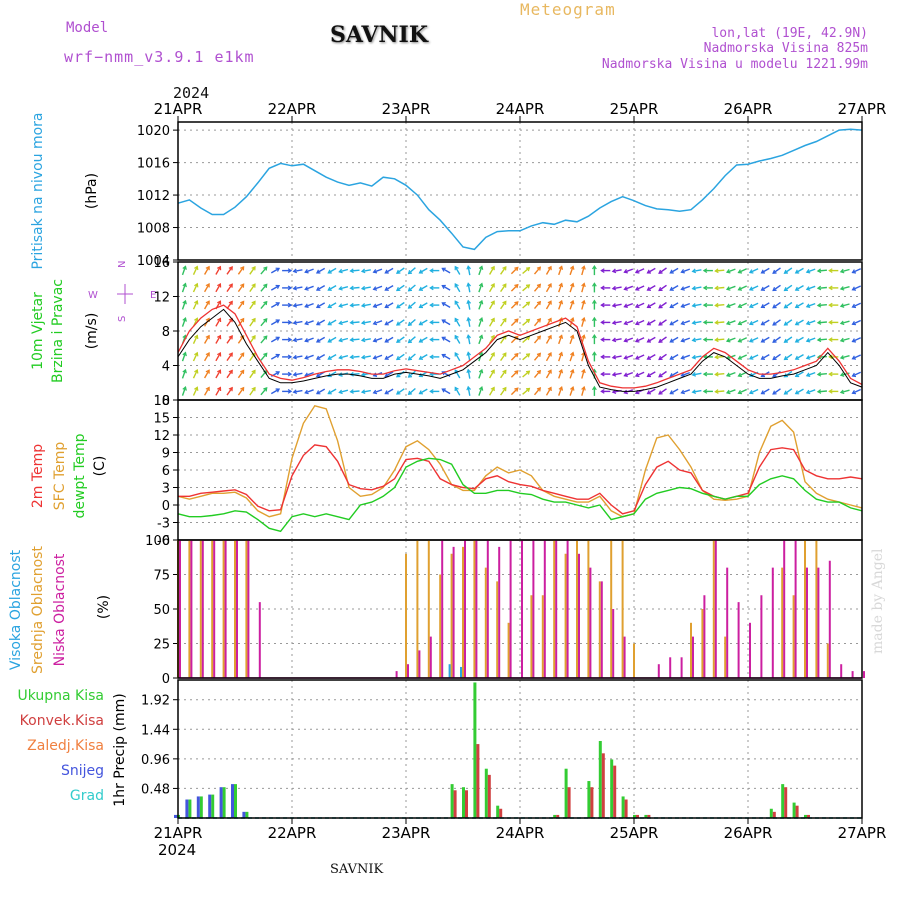  I want to click on temp-sfc-title: SFC Temp, so click(60, 476).